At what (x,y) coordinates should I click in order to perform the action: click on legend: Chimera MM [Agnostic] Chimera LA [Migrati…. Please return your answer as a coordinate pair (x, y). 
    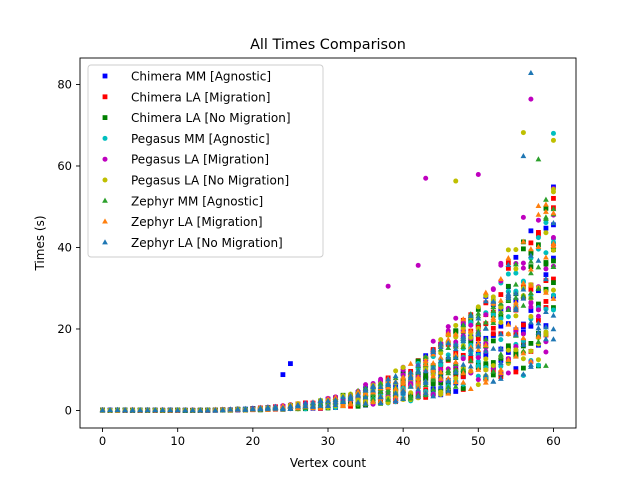
    Looking at the image, I should click on (205, 161).